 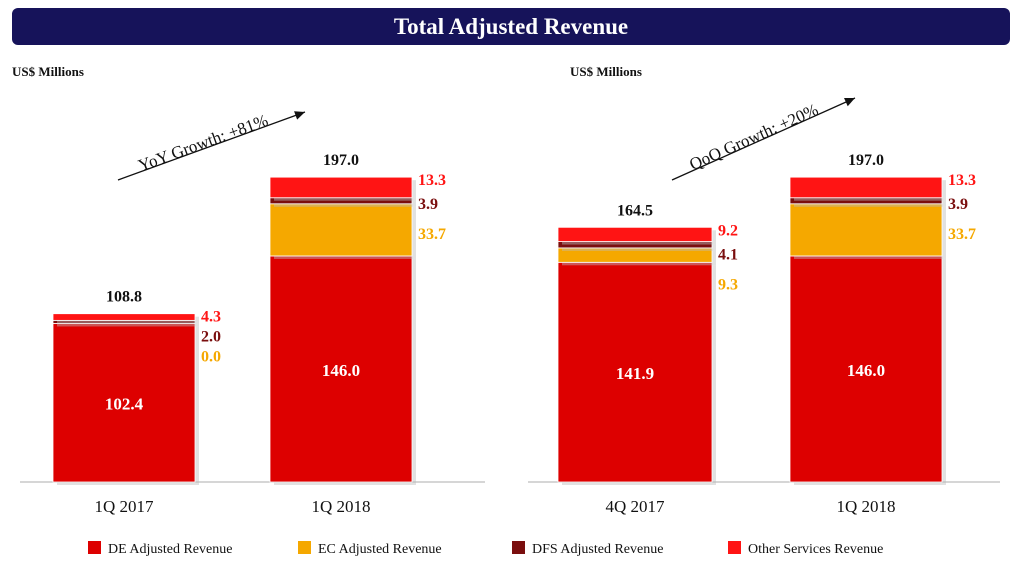 I want to click on data-label-ec: 0.0, so click(x=211, y=357).